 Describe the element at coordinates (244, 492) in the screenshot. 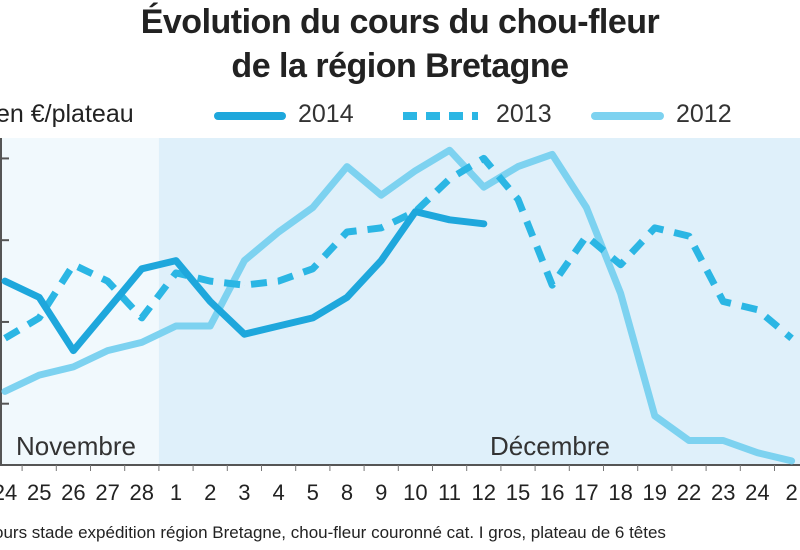

I see `x-tick-label: 3` at that location.